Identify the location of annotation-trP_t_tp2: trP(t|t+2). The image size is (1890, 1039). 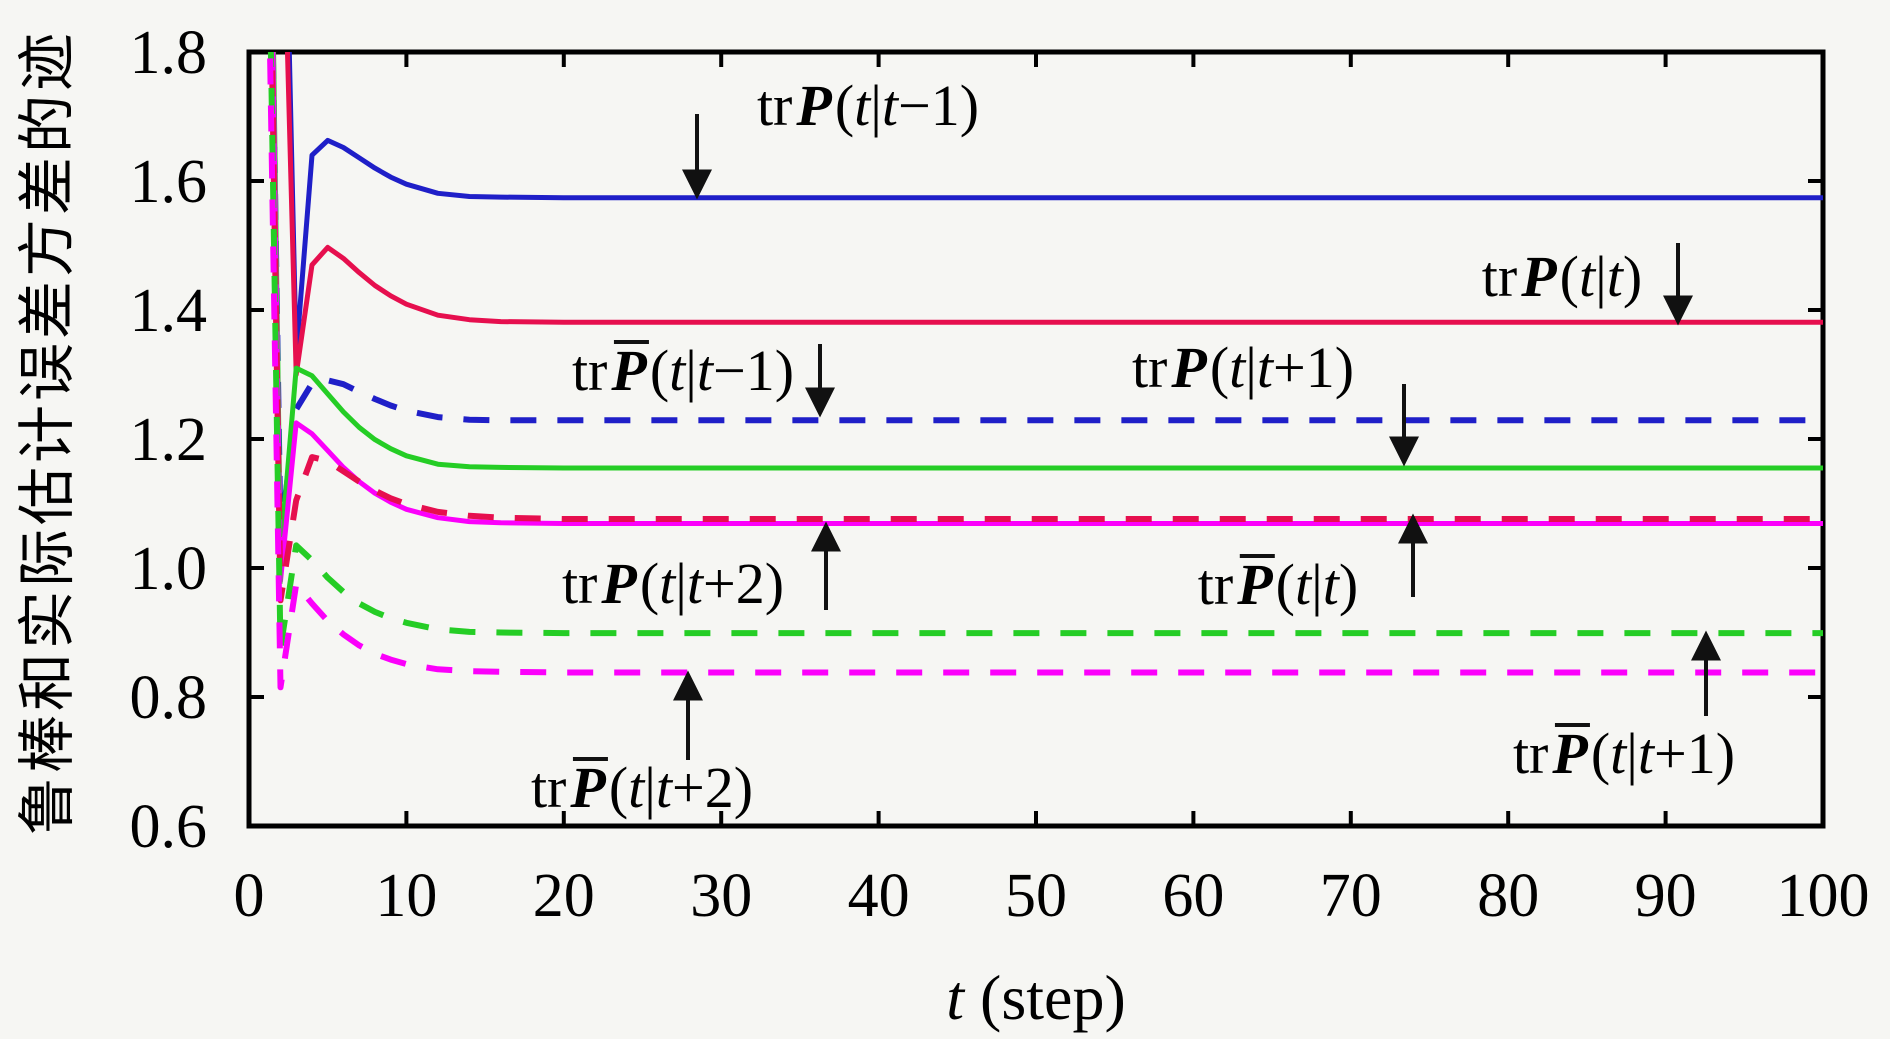
(673, 584).